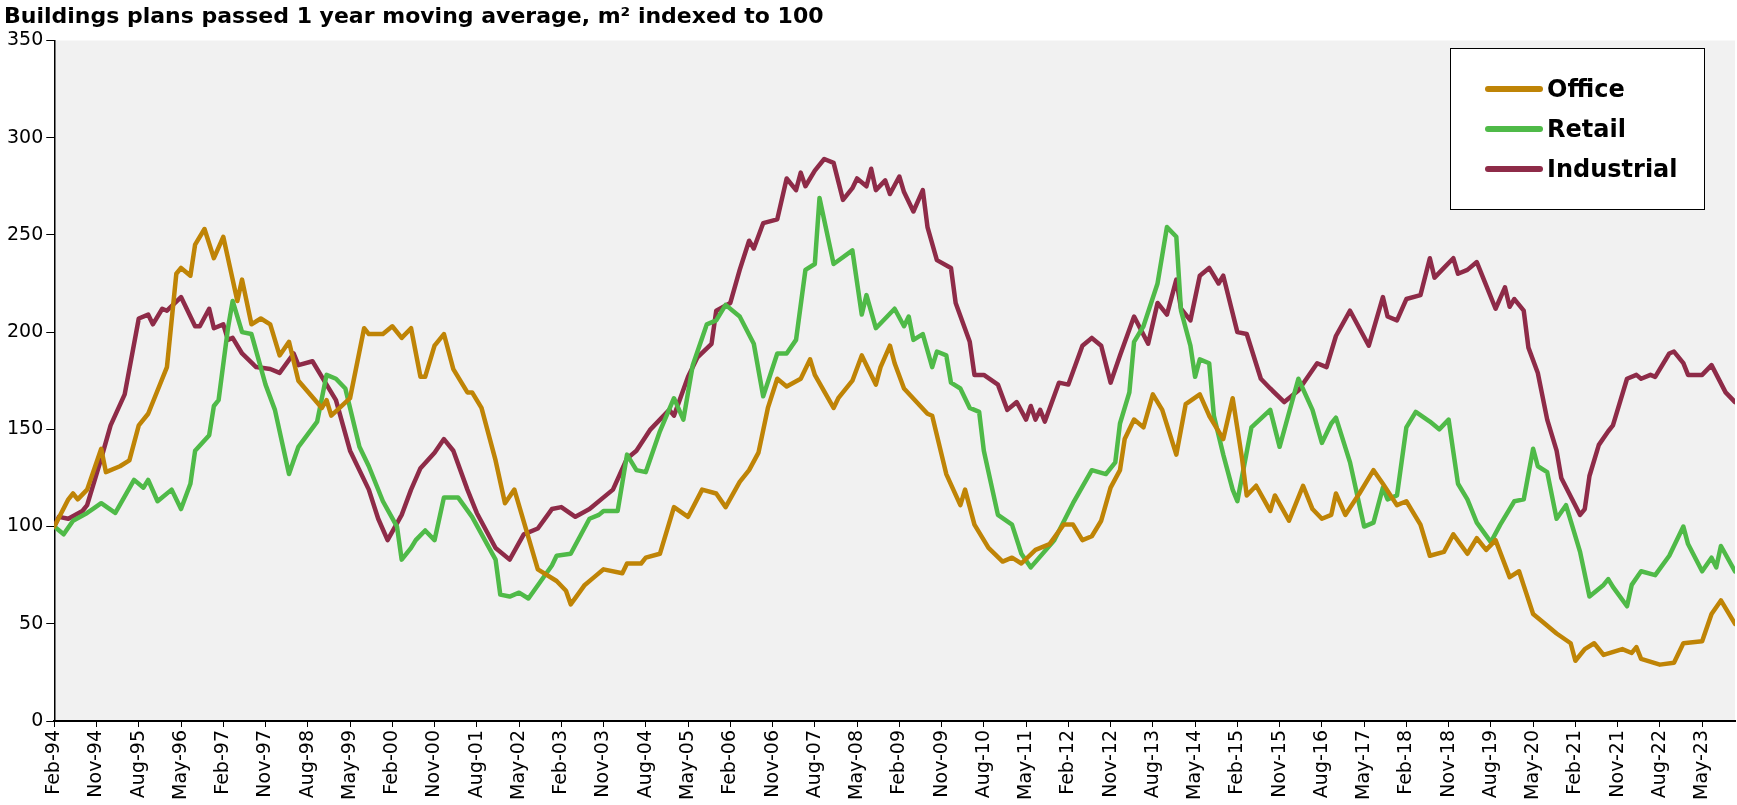  I want to click on x-tick-label: Nov-21, so click(1615, 764).